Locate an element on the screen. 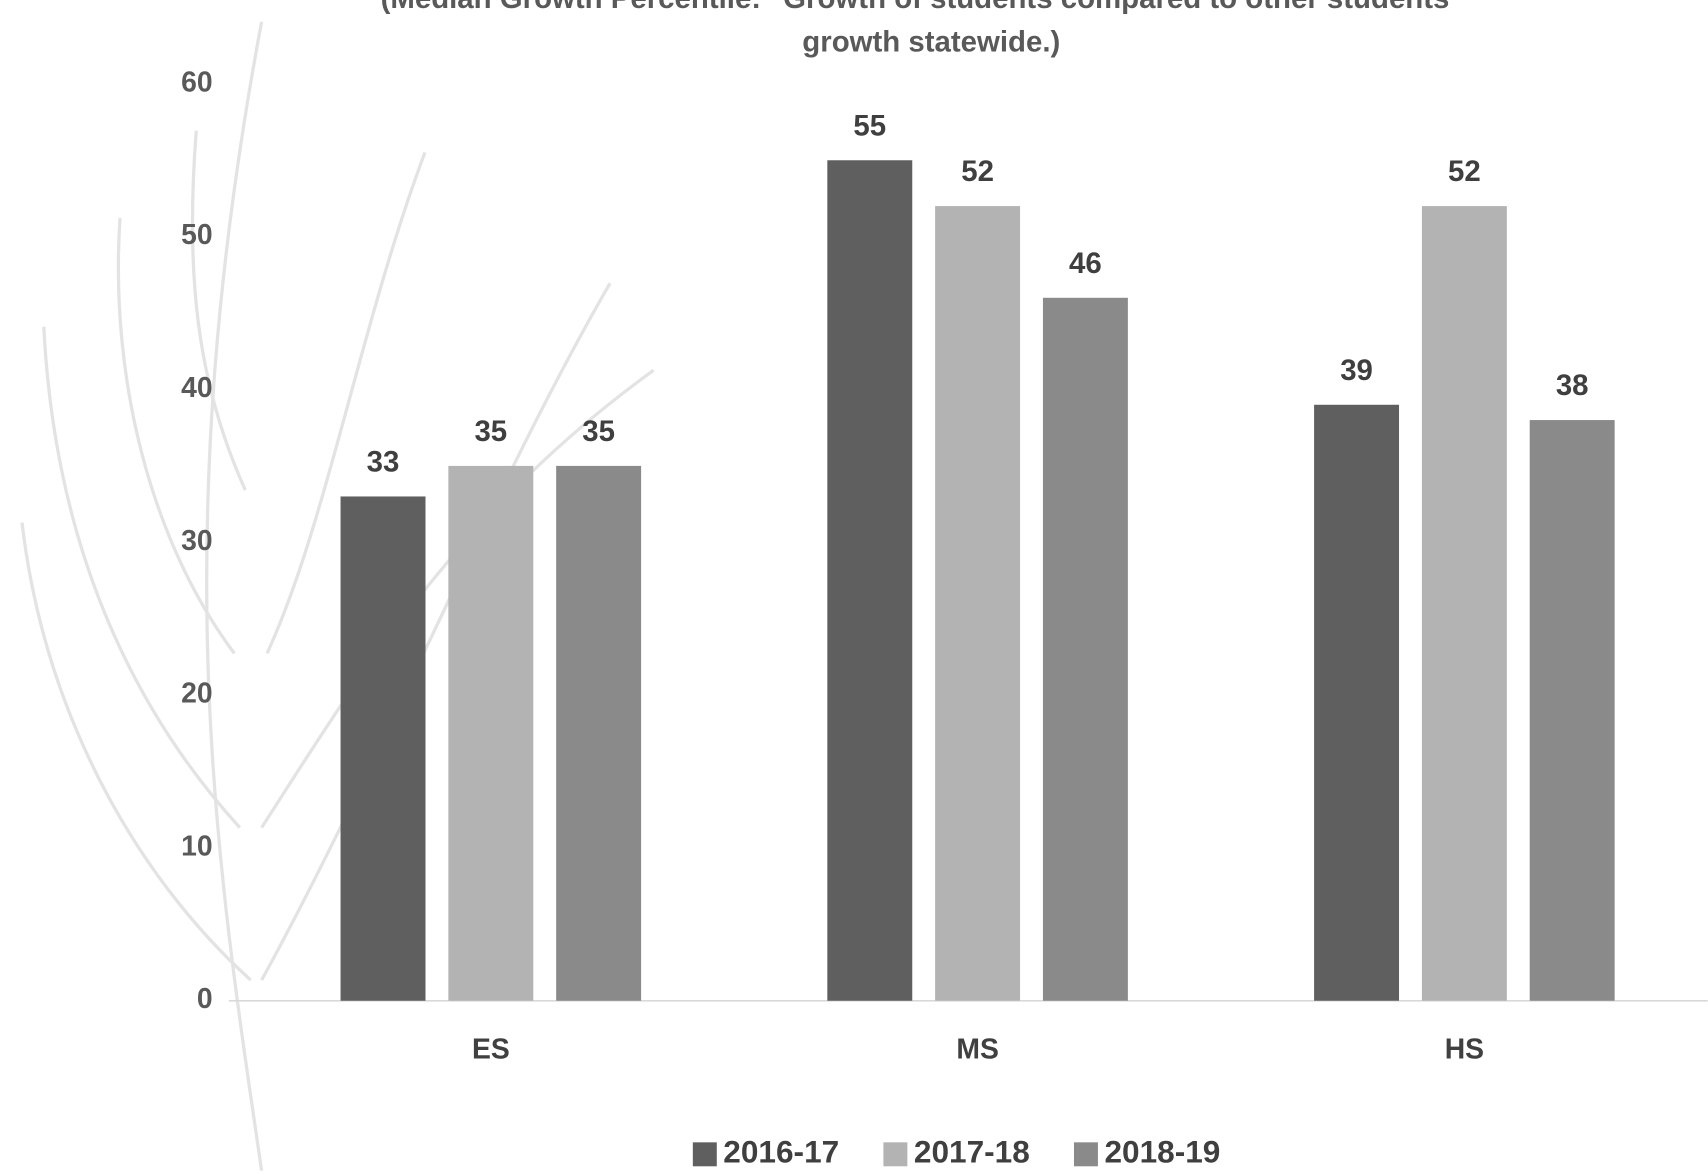  y-tick-label: 60 is located at coordinates (196, 81).